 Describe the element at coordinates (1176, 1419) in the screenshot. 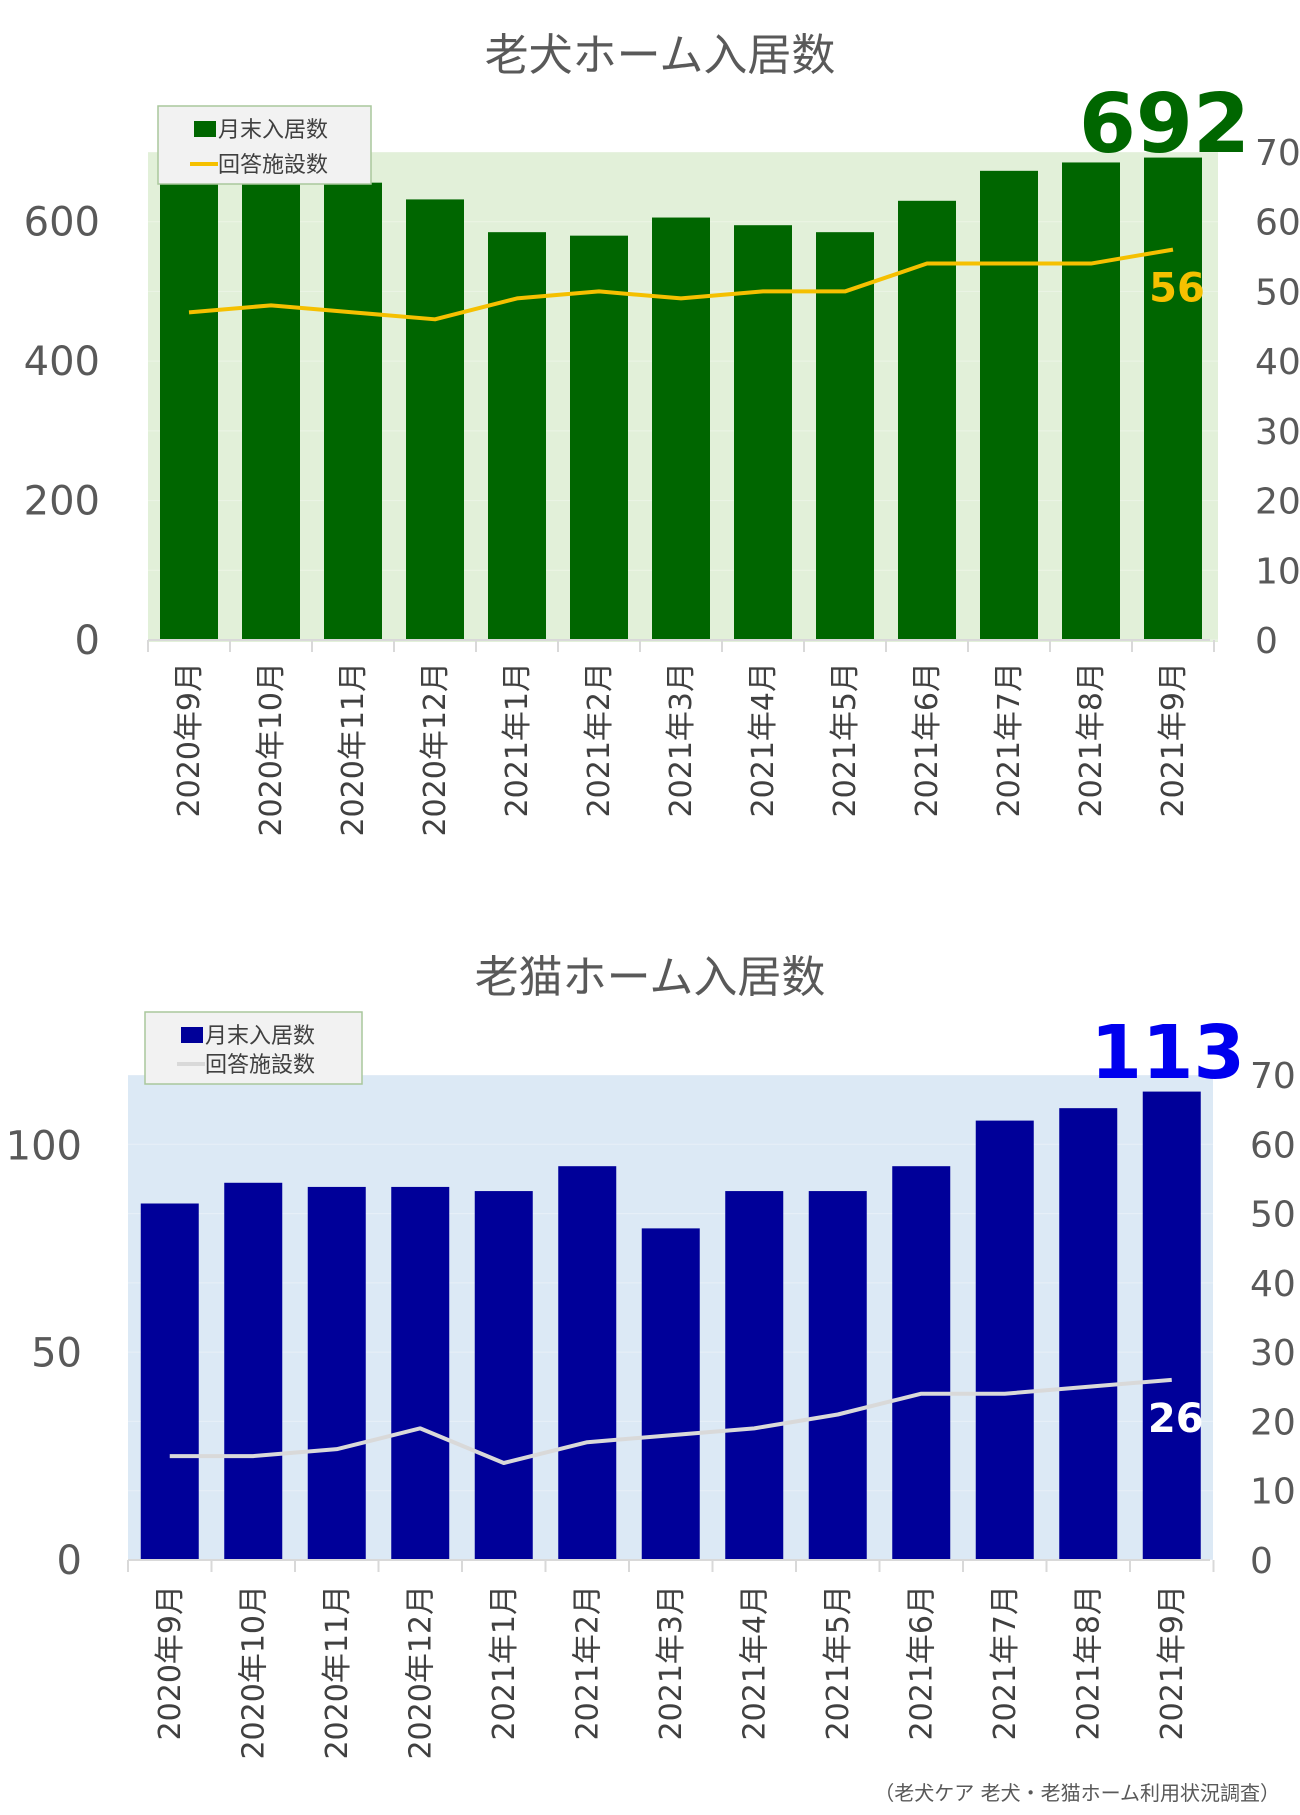

I see `line-end-label: 26` at that location.